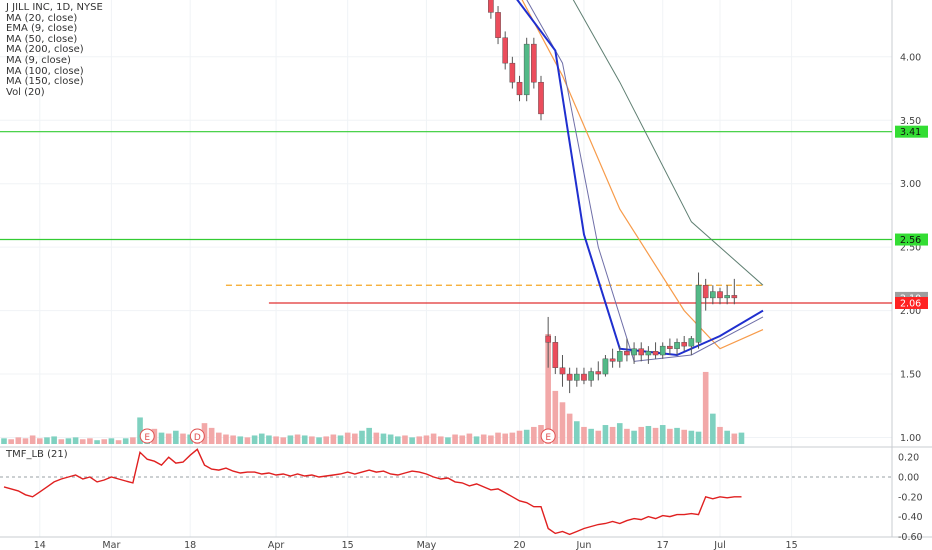  I want to click on tmf-legend: TMF_LB (21), so click(37, 454).